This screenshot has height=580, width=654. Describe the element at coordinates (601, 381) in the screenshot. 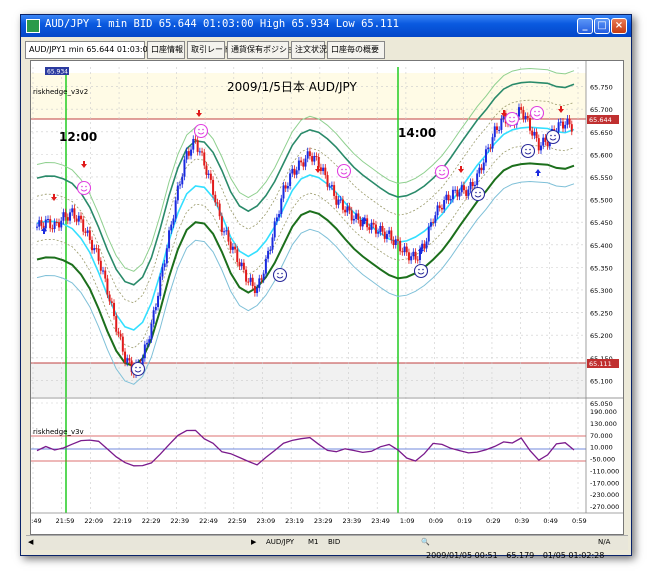

I see `price-tick-label: 65.100` at that location.